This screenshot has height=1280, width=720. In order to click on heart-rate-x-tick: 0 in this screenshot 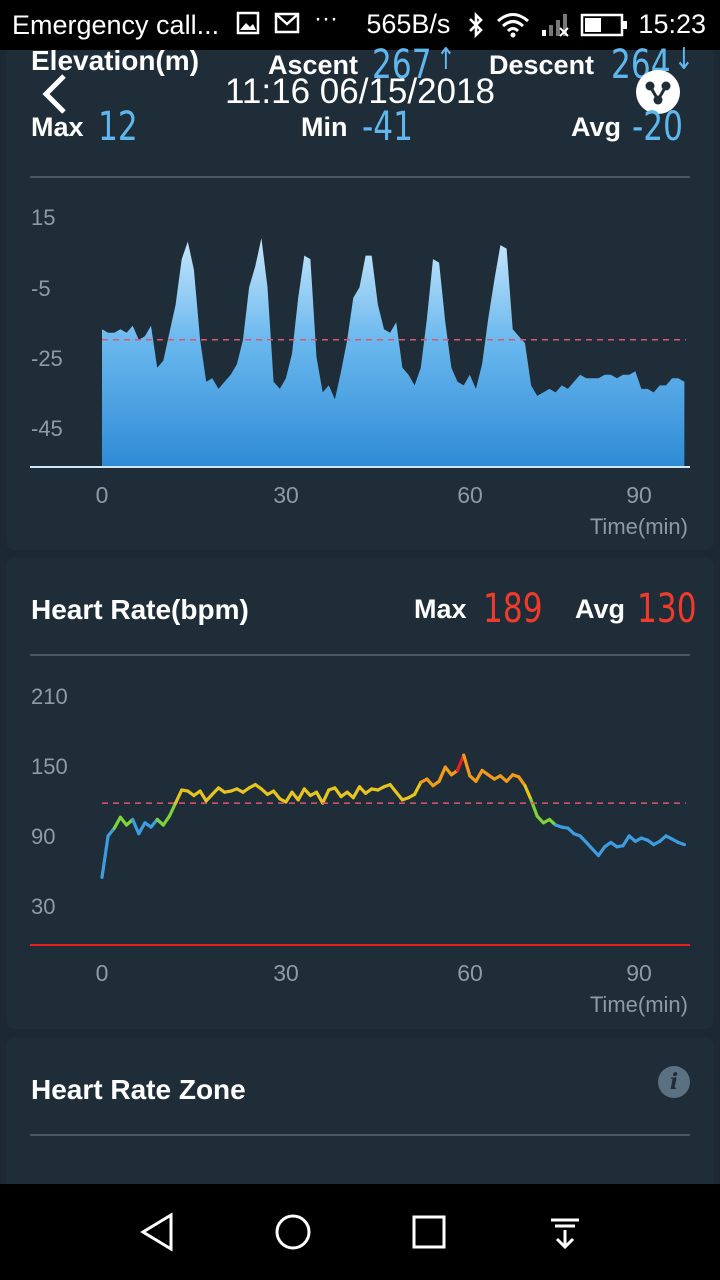, I will do `click(102, 973)`.